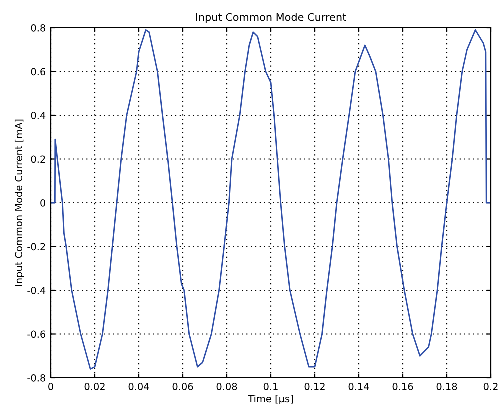  Describe the element at coordinates (37, 334) in the screenshot. I see `y-tick-label: -0.6` at that location.